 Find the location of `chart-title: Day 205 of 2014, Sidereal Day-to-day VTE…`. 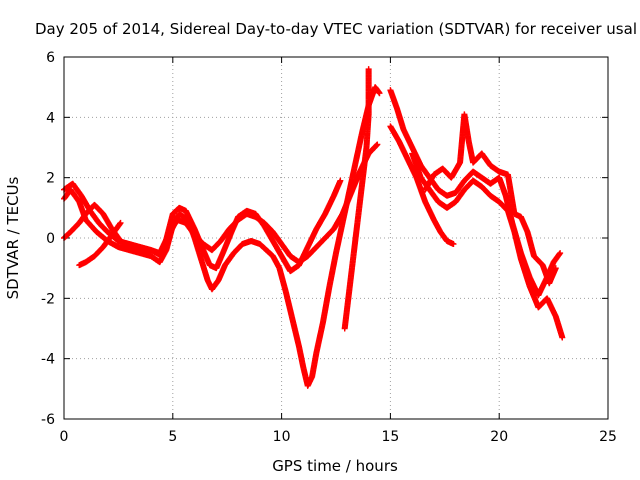

chart-title: Day 205 of 2014, Sidereal Day-to-day VTE… is located at coordinates (336, 29).